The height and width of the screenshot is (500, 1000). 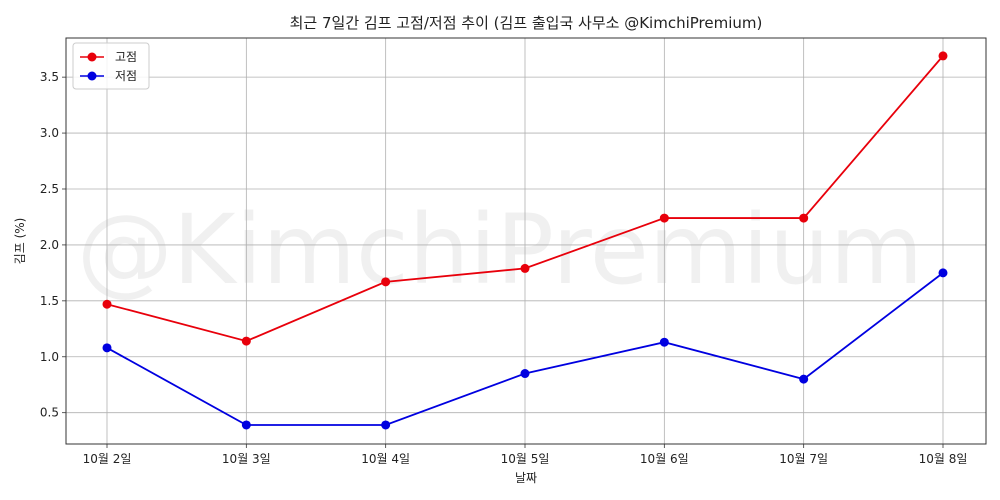 What do you see at coordinates (49, 301) in the screenshot?
I see `y-tick-label: 1.5` at bounding box center [49, 301].